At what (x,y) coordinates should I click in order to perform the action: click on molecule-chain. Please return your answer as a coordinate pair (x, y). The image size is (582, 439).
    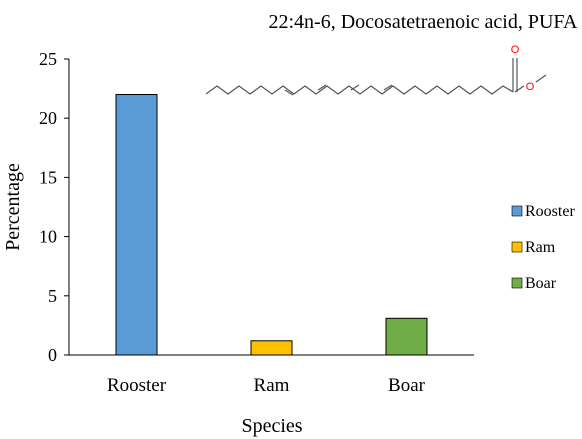
    Looking at the image, I should click on (359, 90).